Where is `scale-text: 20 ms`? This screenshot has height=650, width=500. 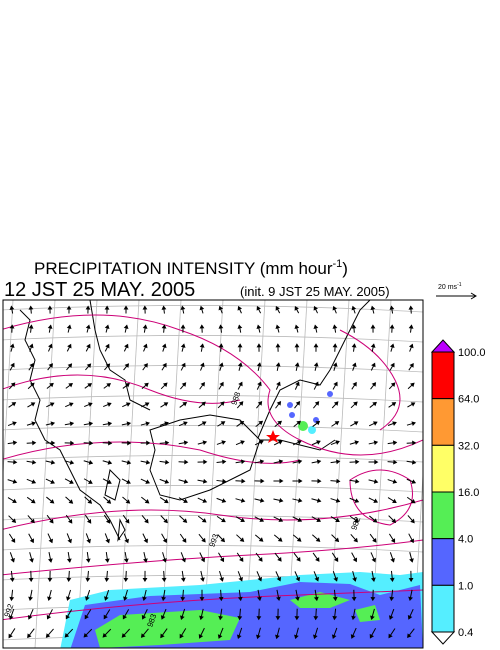
scale-text: 20 ms is located at coordinates (448, 287).